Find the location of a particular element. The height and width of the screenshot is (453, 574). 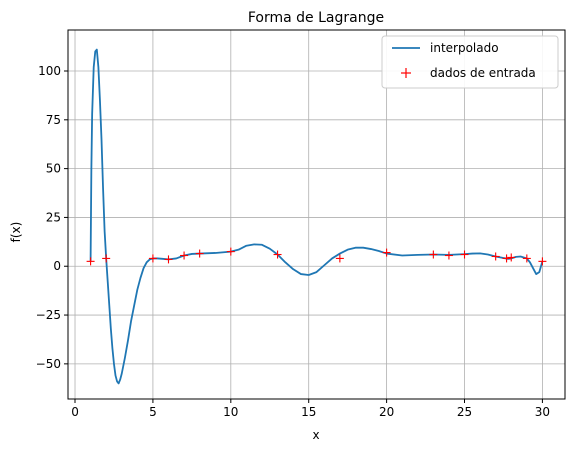

y-tick-label: 100 is located at coordinates (49, 71).